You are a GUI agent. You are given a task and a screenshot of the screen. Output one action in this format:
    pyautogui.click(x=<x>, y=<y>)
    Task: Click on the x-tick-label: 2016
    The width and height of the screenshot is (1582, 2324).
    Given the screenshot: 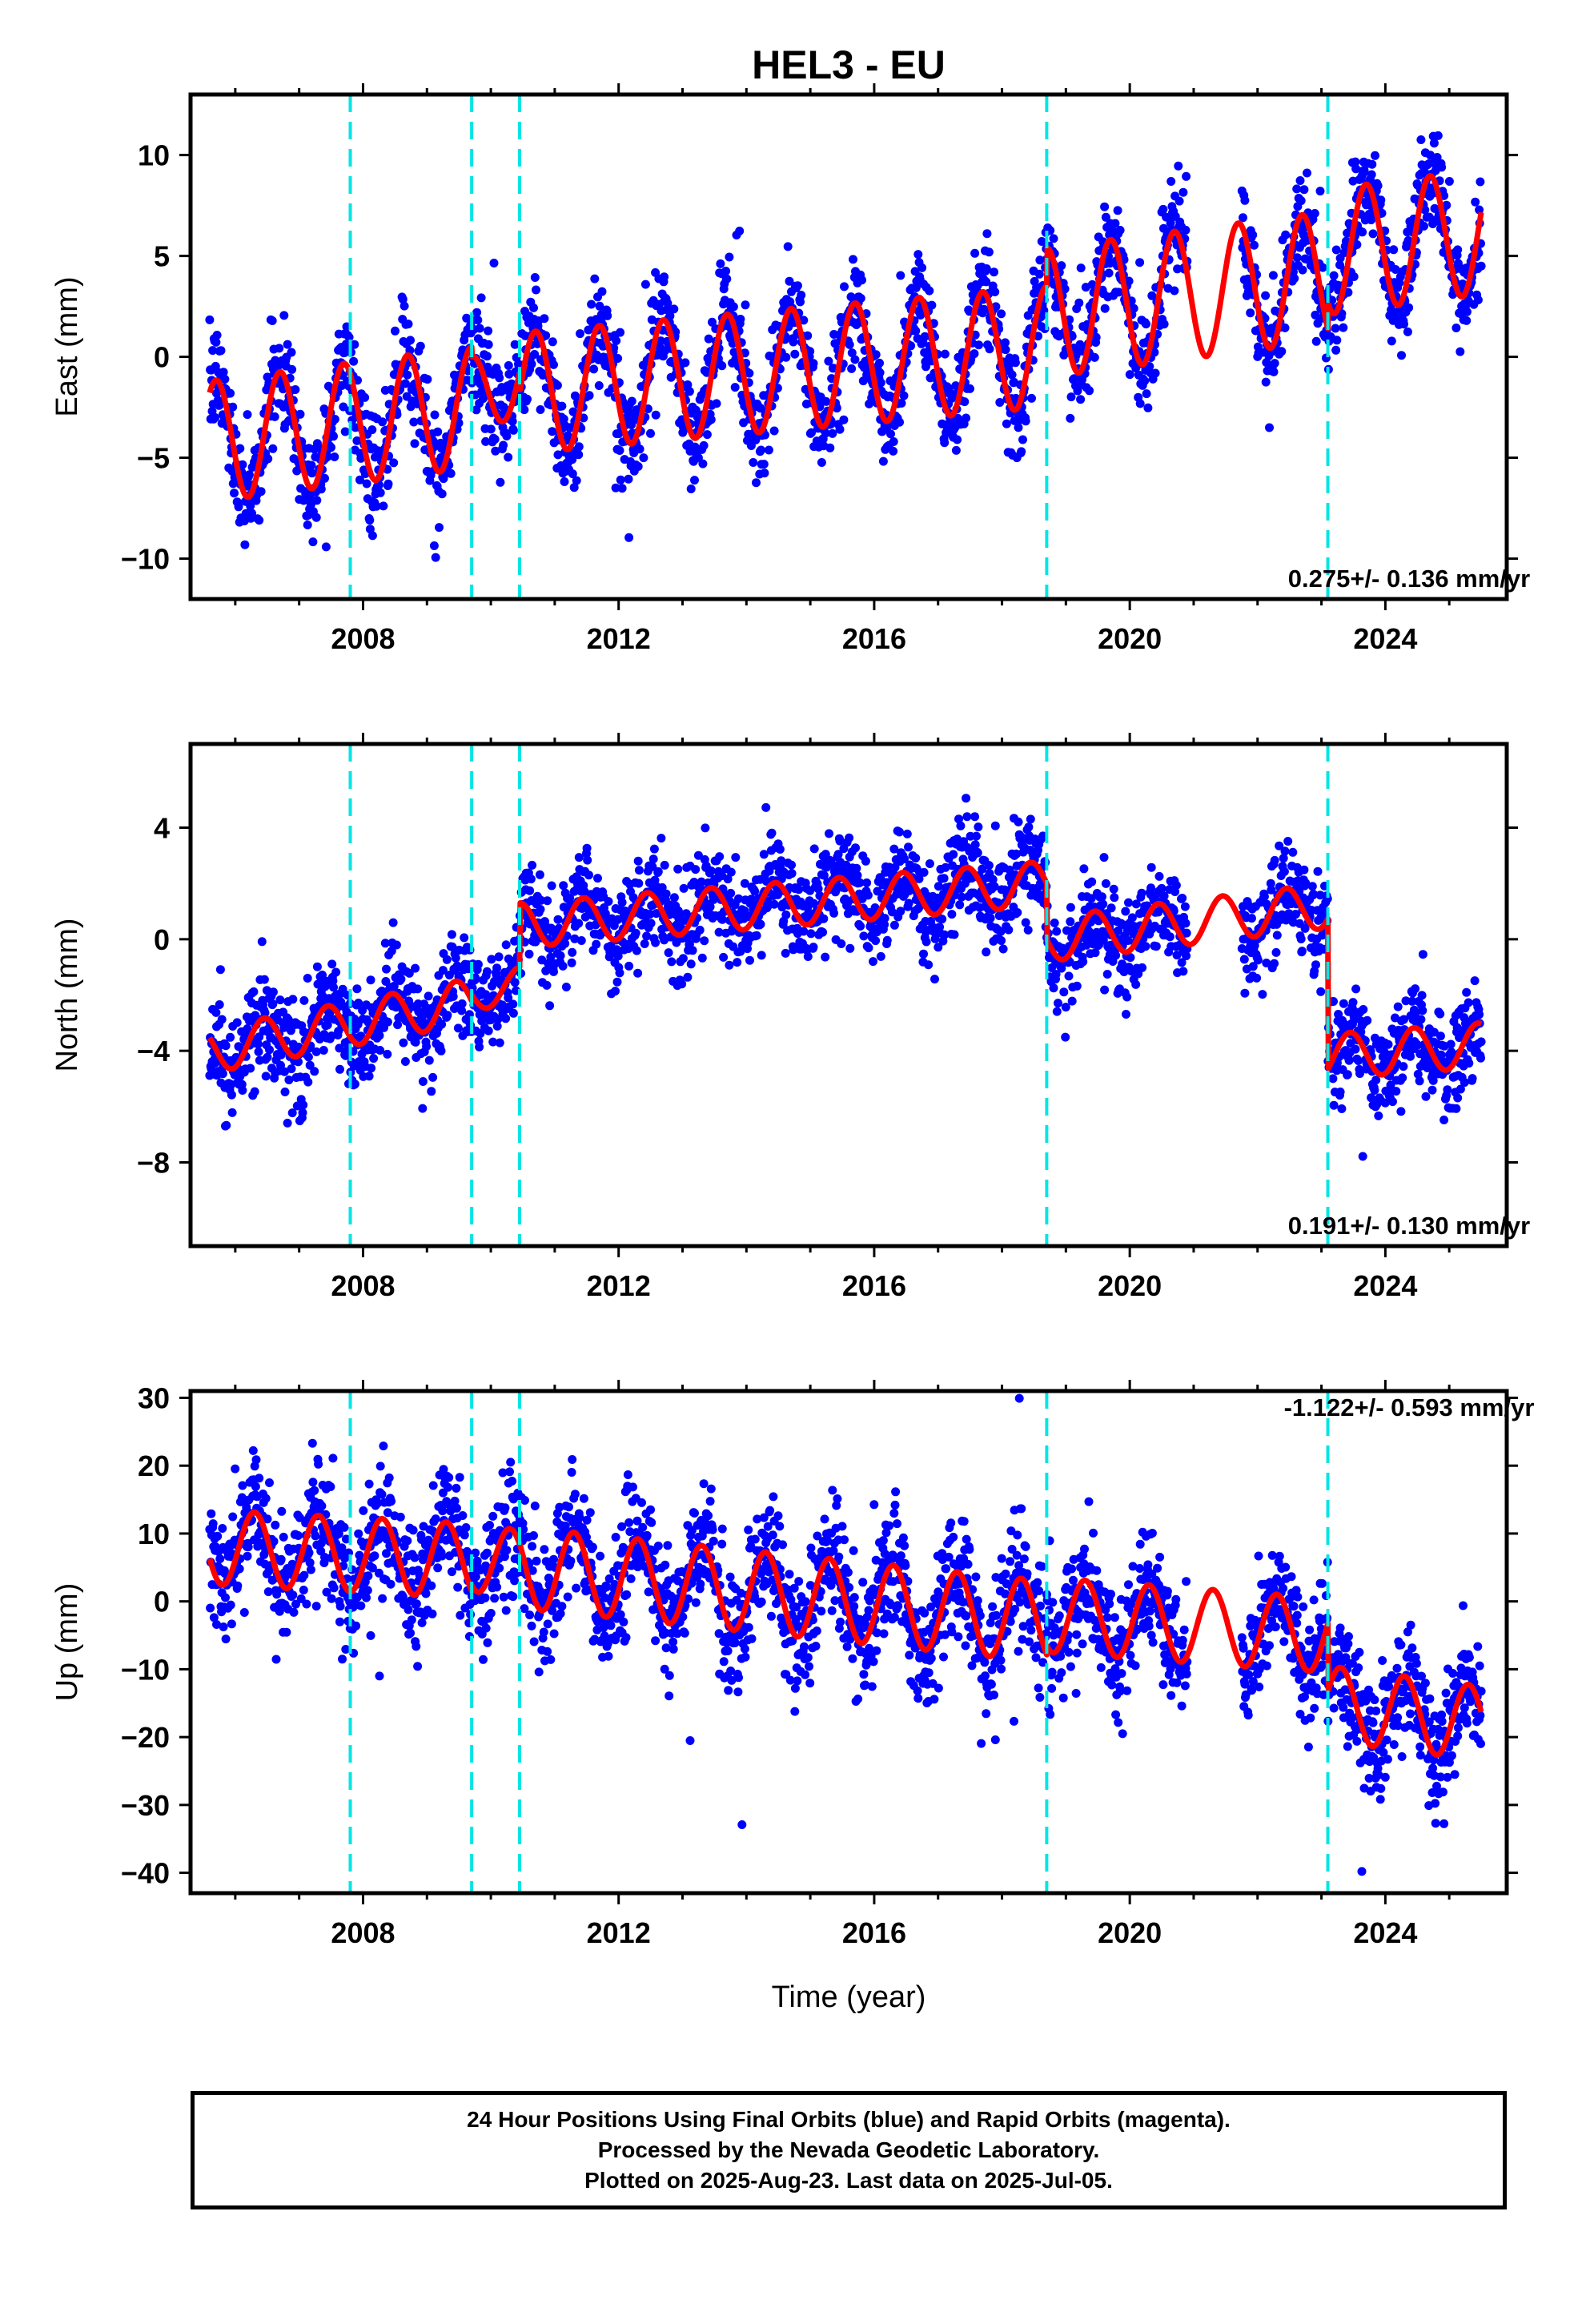 What is the action you would take?
    pyautogui.click(x=874, y=638)
    